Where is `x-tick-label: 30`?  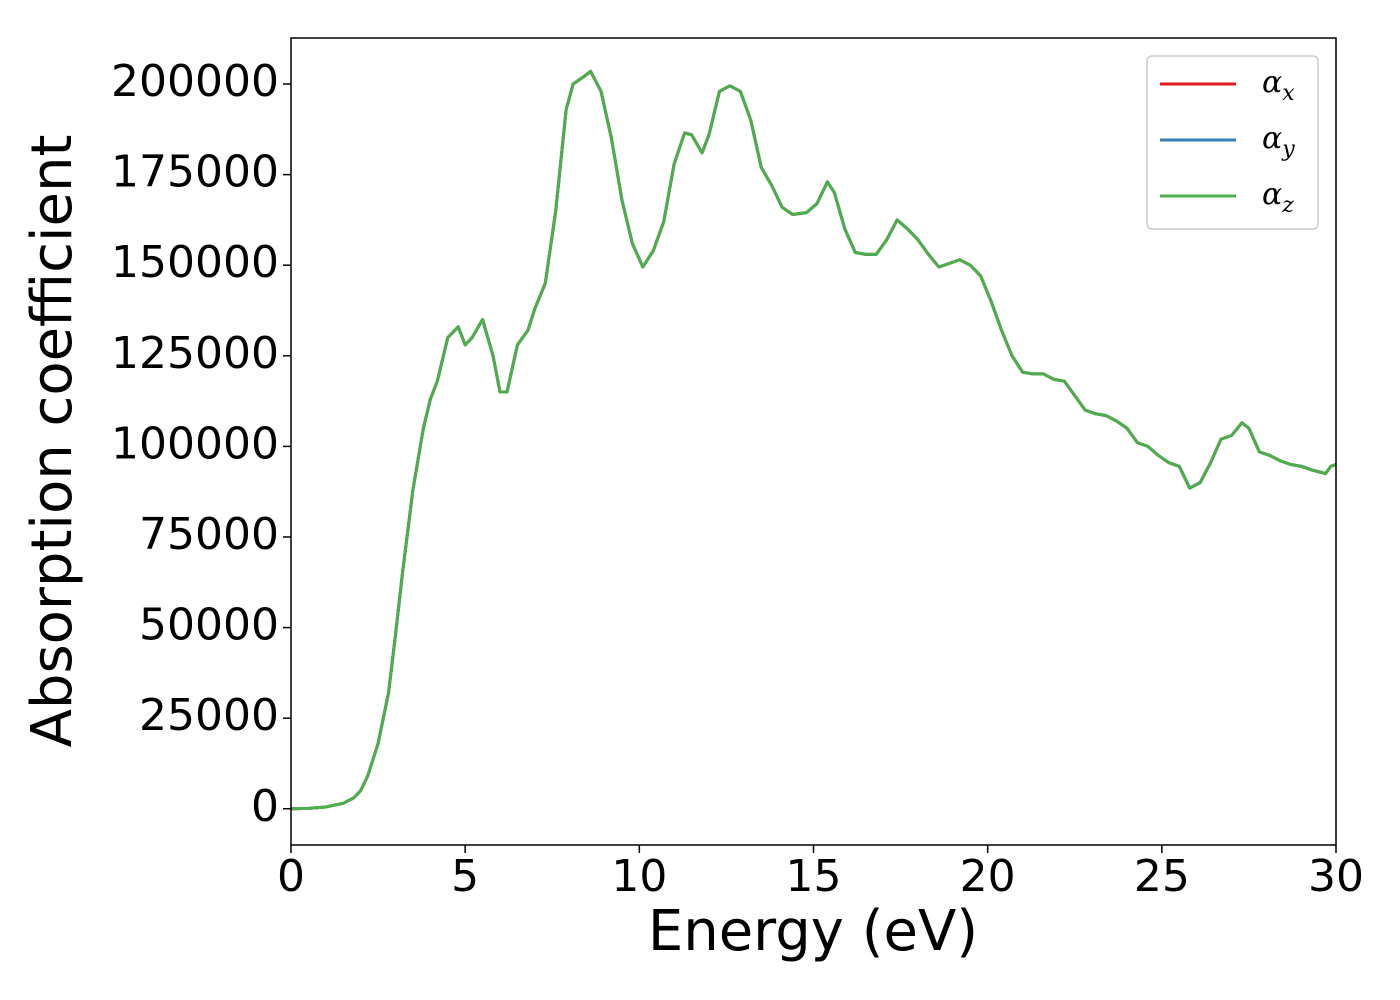 x-tick-label: 30 is located at coordinates (1336, 876).